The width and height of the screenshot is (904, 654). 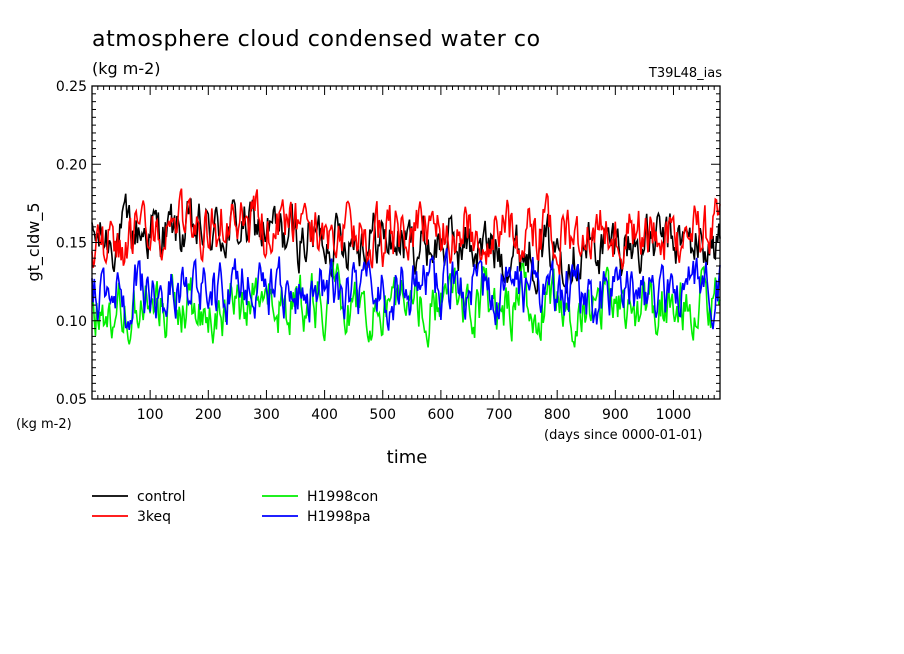 What do you see at coordinates (71, 400) in the screenshot?
I see `y-tick-label: 0.05` at bounding box center [71, 400].